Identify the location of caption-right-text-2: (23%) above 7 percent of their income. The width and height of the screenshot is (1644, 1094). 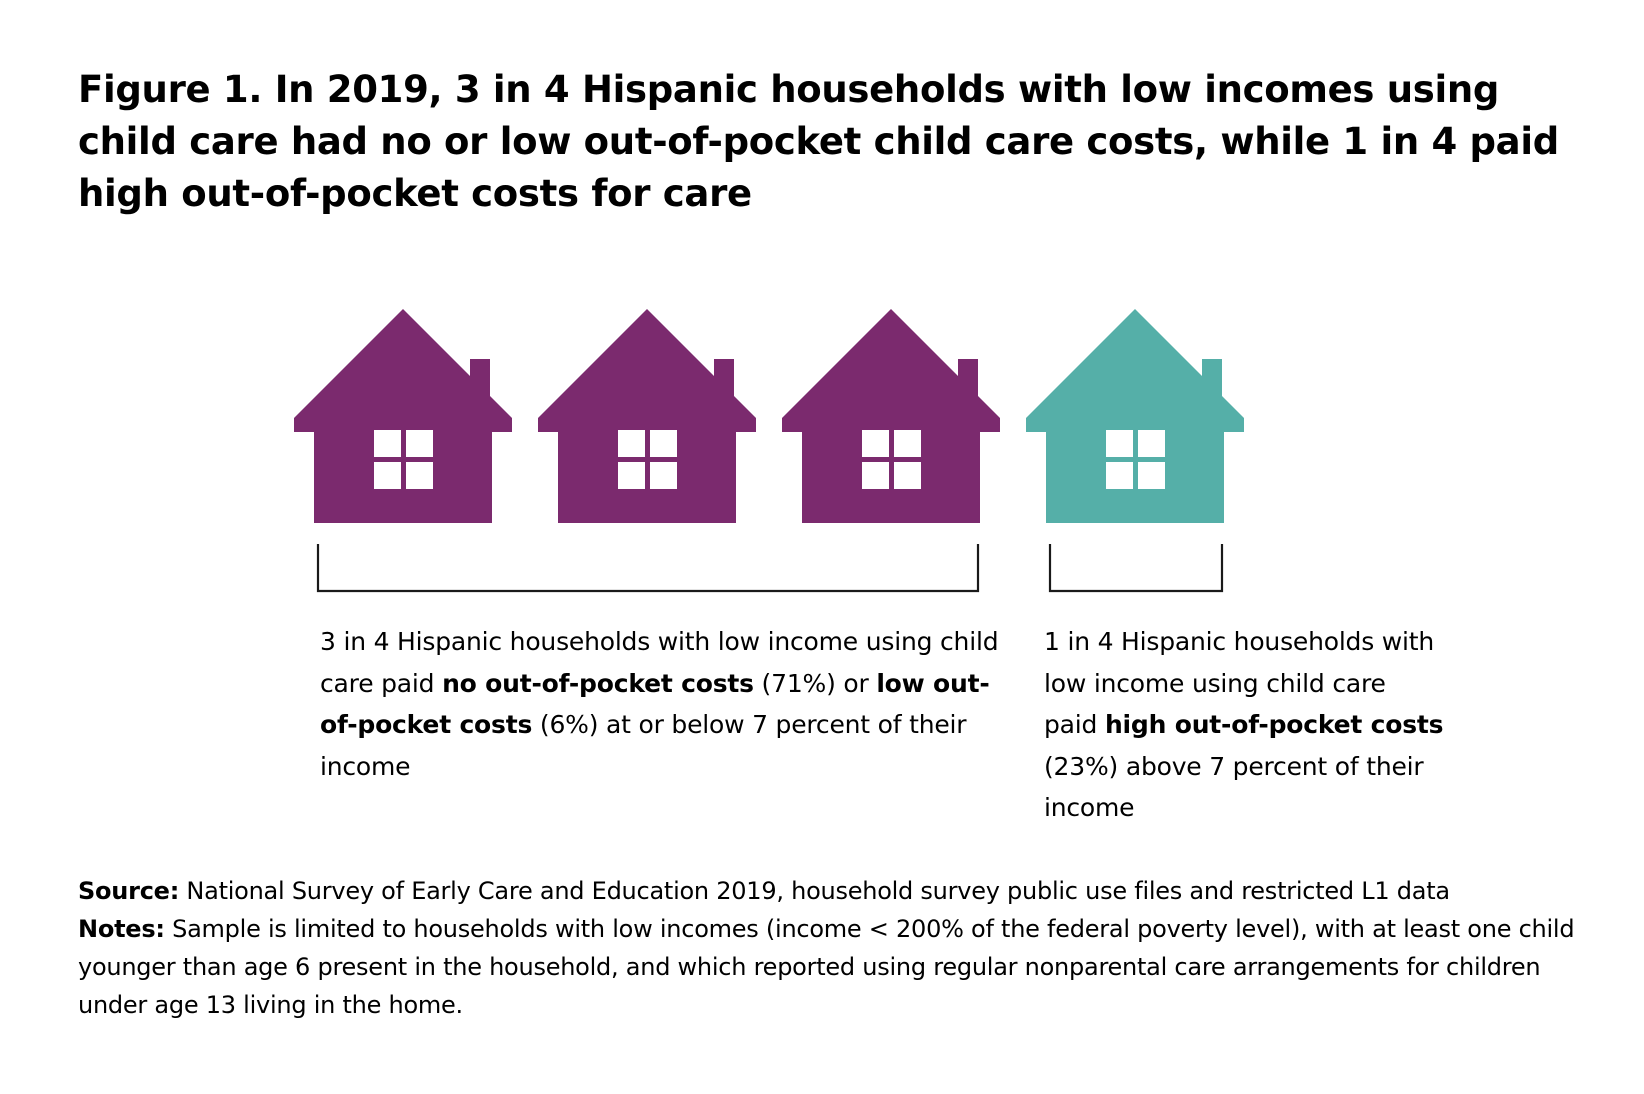
(1234, 787).